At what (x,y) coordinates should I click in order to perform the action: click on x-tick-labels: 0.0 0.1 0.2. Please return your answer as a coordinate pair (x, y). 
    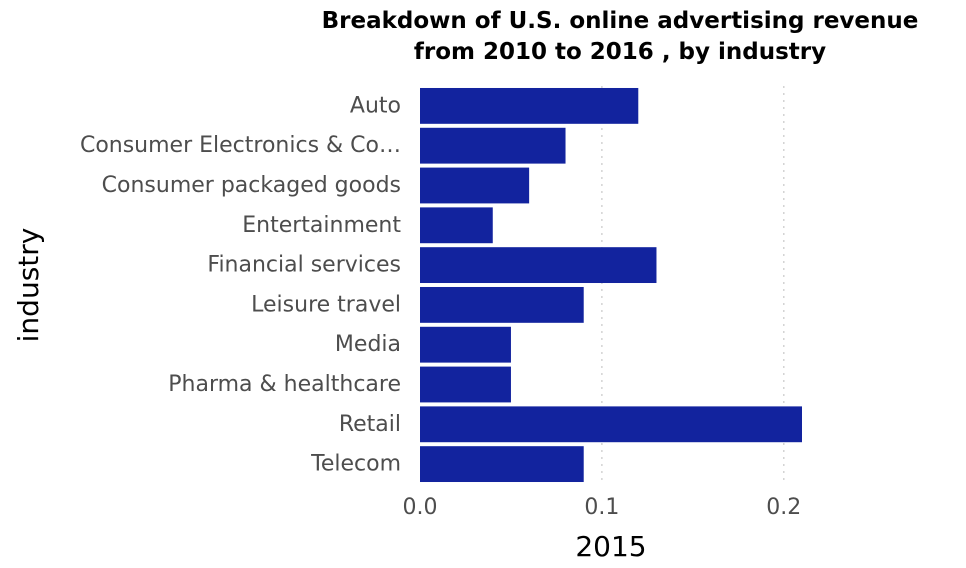
    Looking at the image, I should click on (602, 507).